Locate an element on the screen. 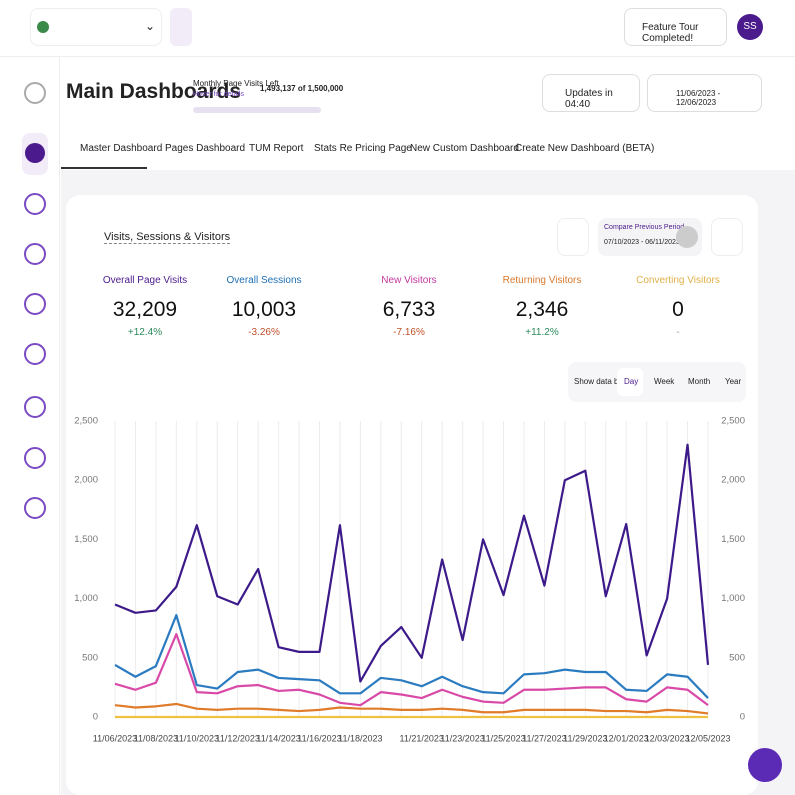  settings is located at coordinates (727, 237).